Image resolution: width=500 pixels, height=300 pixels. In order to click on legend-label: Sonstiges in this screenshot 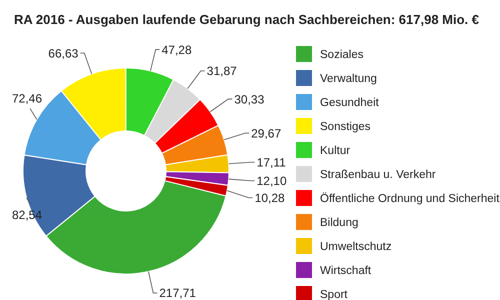, I will do `click(345, 127)`.